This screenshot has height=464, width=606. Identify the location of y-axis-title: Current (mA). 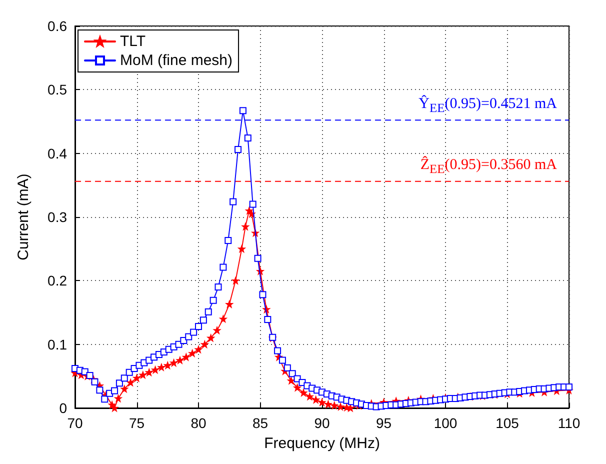
(23, 217).